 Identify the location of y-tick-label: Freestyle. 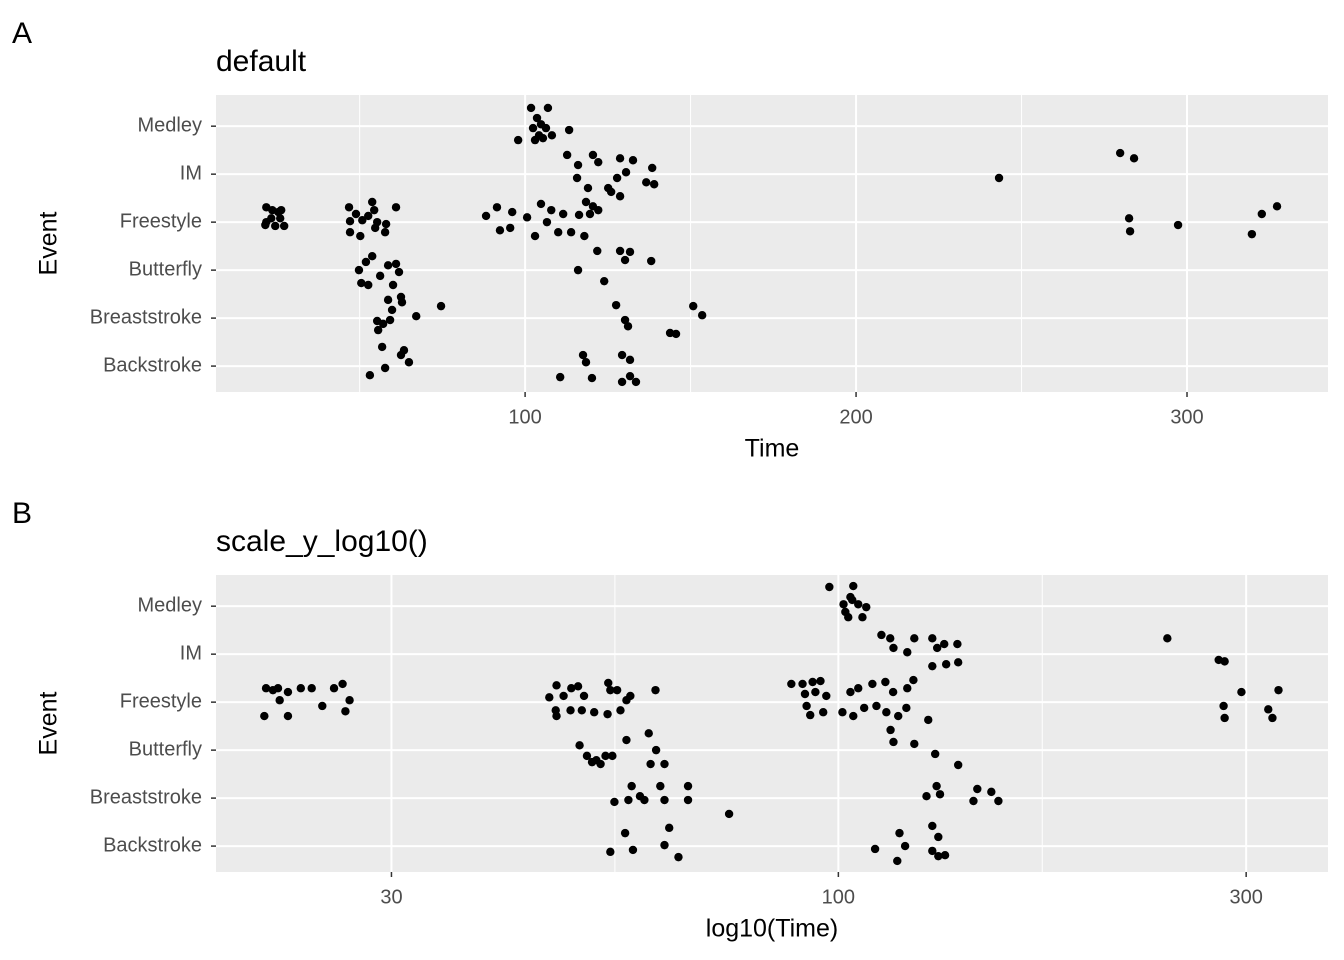
(161, 221).